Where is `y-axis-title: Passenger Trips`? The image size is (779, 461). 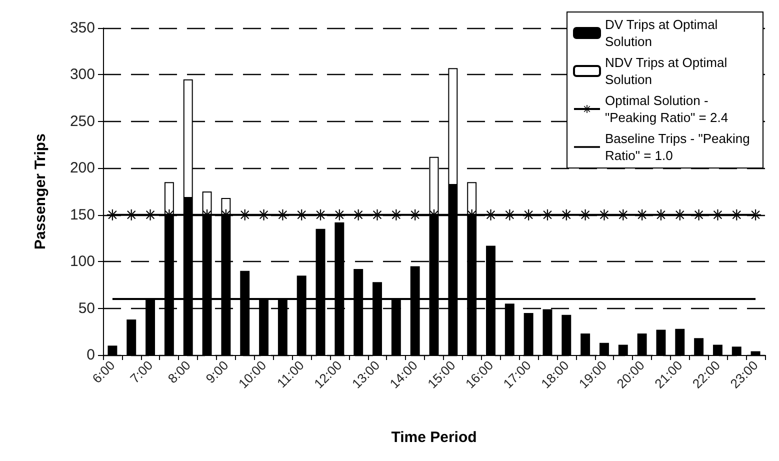
y-axis-title: Passenger Trips is located at coordinates (40, 192).